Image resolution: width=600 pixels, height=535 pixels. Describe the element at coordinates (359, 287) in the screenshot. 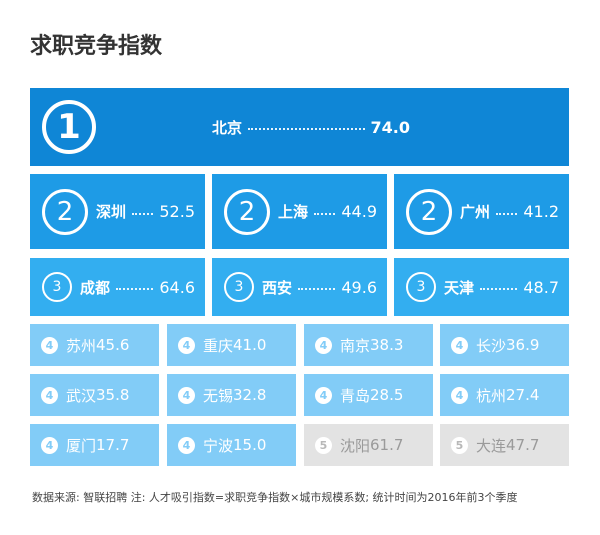

I see `city-value: 49.6` at that location.